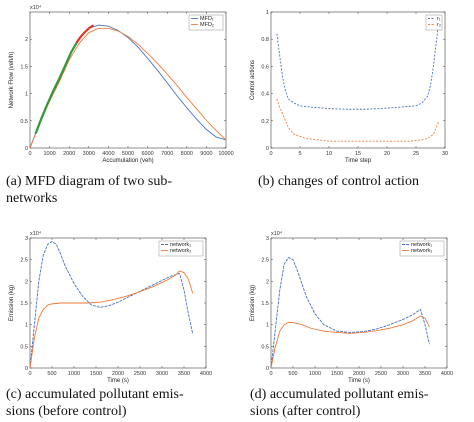 This screenshot has height=422, width=474. I want to click on x-axis-label: Time step, so click(358, 161).